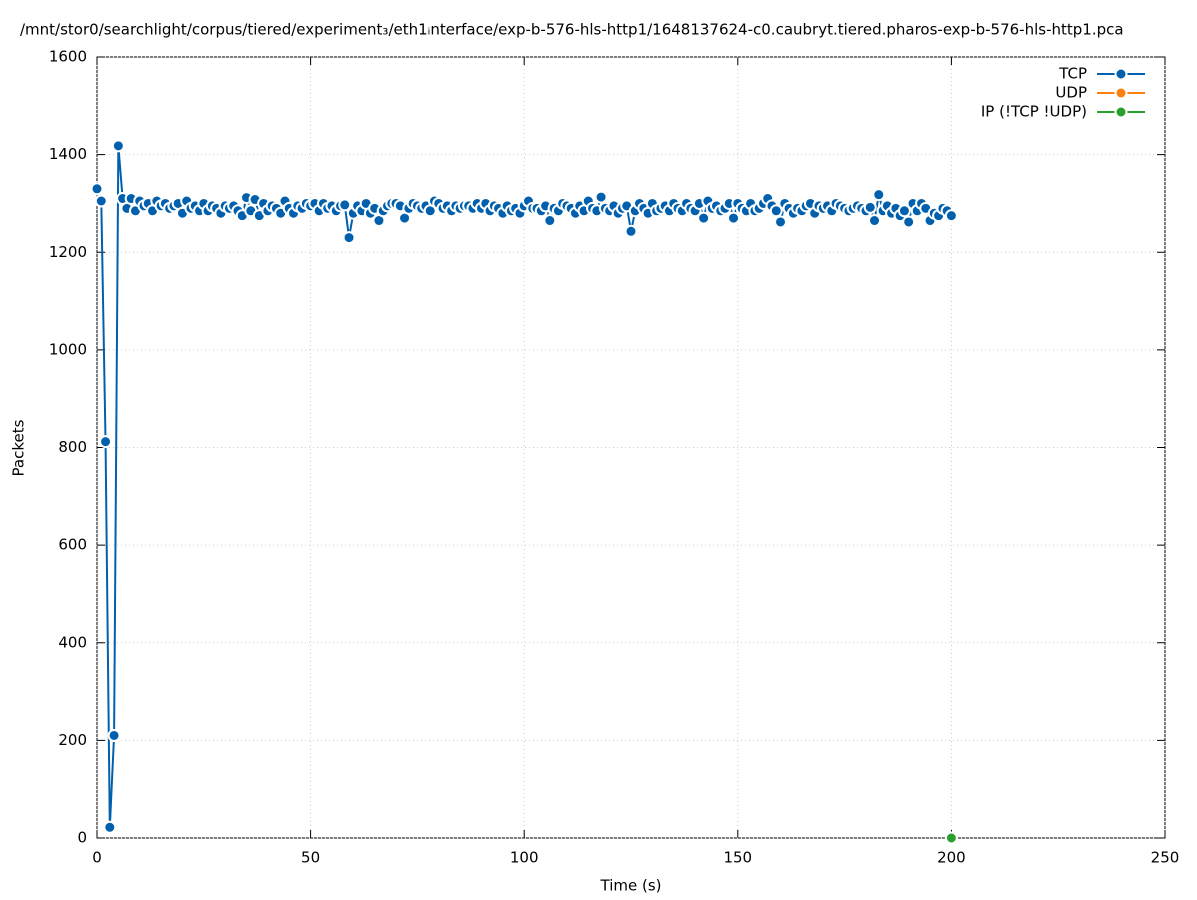 The height and width of the screenshot is (900, 1197). Describe the element at coordinates (72, 545) in the screenshot. I see `y-tick-label: 600` at that location.